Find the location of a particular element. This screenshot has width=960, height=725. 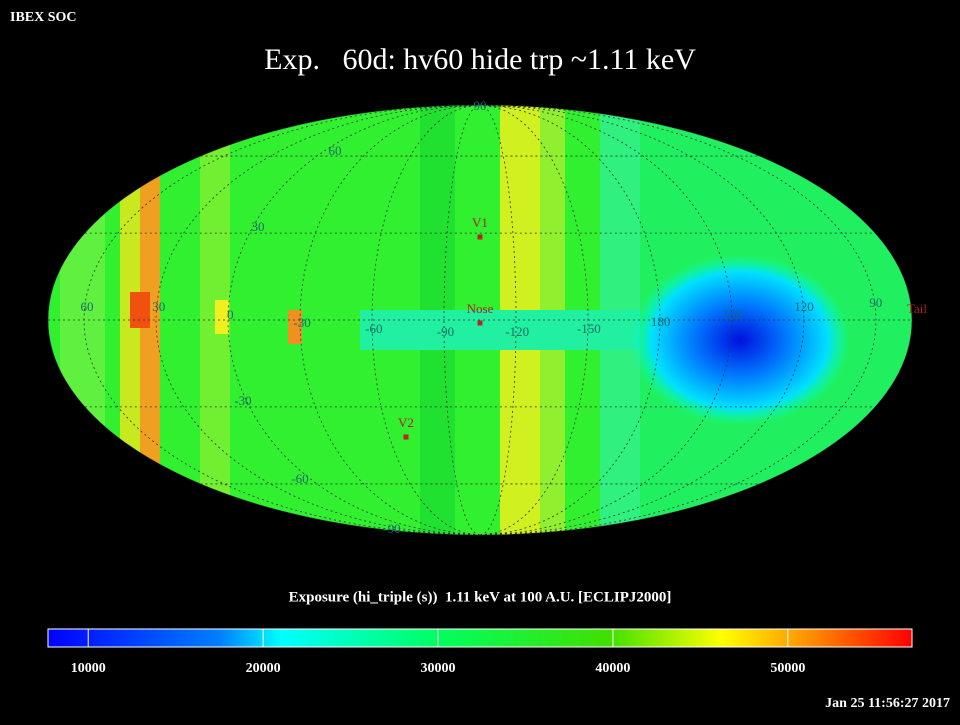

meridian is located at coordinates (426, 320).